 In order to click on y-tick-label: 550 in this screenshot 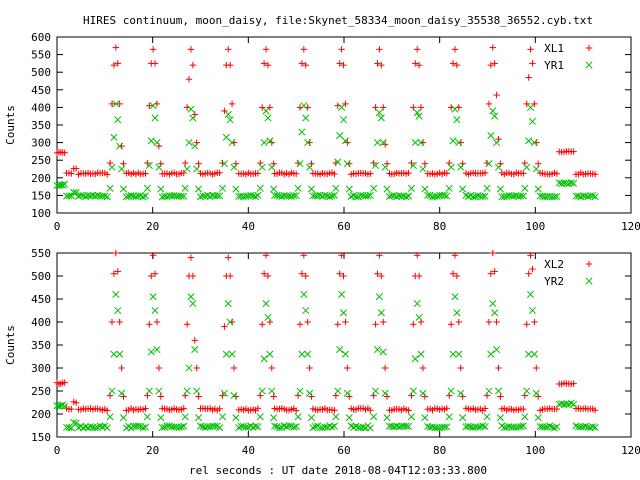, I will do `click(41, 55)`.